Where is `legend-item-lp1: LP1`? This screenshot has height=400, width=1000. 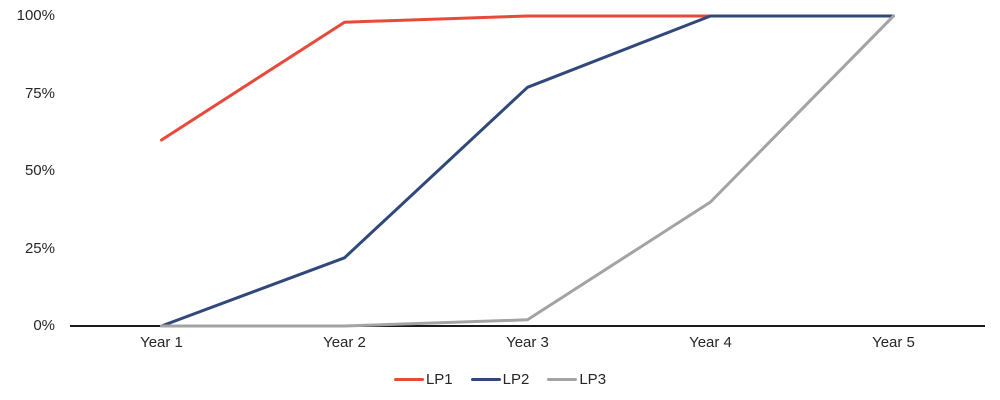
legend-item-lp1: LP1 is located at coordinates (423, 379).